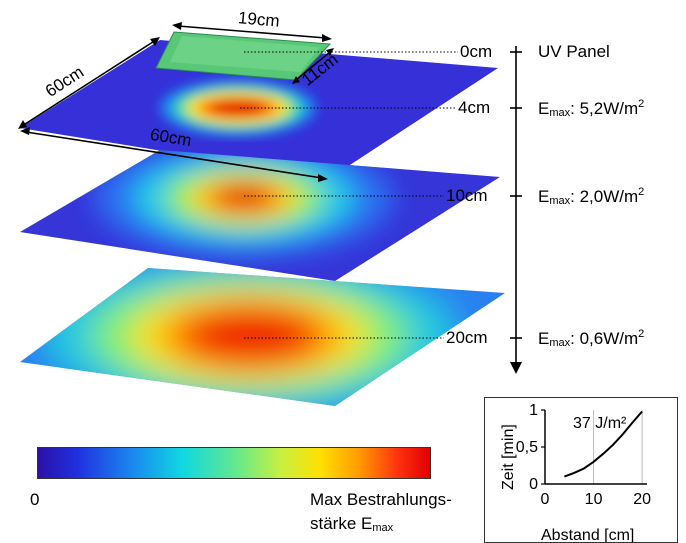 The image size is (686, 543). I want to click on colorbar-min-label: 0, so click(35, 499).